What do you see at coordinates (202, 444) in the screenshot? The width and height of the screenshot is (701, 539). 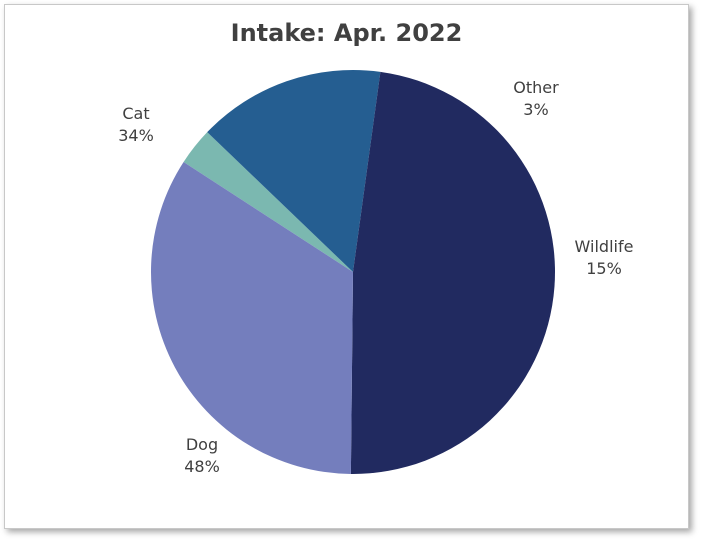 I see `slice-label-dog: Dog` at bounding box center [202, 444].